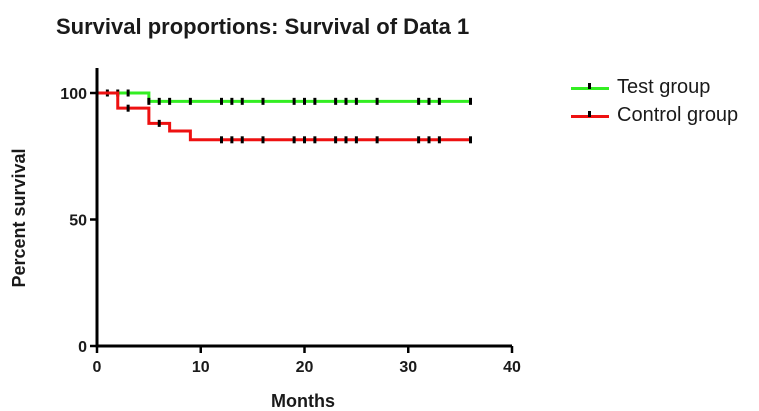 The width and height of the screenshot is (759, 411). Describe the element at coordinates (201, 367) in the screenshot. I see `x-tick-label-1: 10` at that location.